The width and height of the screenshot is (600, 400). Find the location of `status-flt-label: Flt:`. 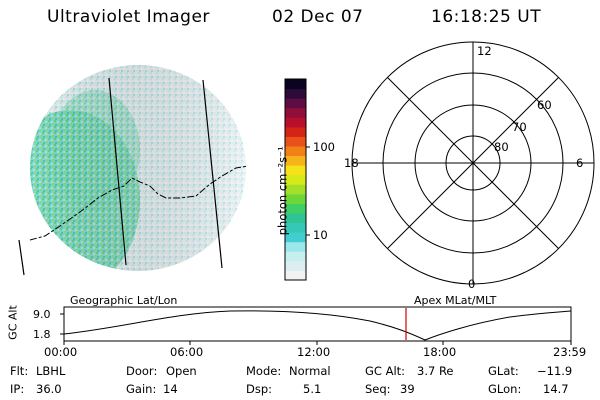

status-flt-label: Flt: is located at coordinates (19, 371).